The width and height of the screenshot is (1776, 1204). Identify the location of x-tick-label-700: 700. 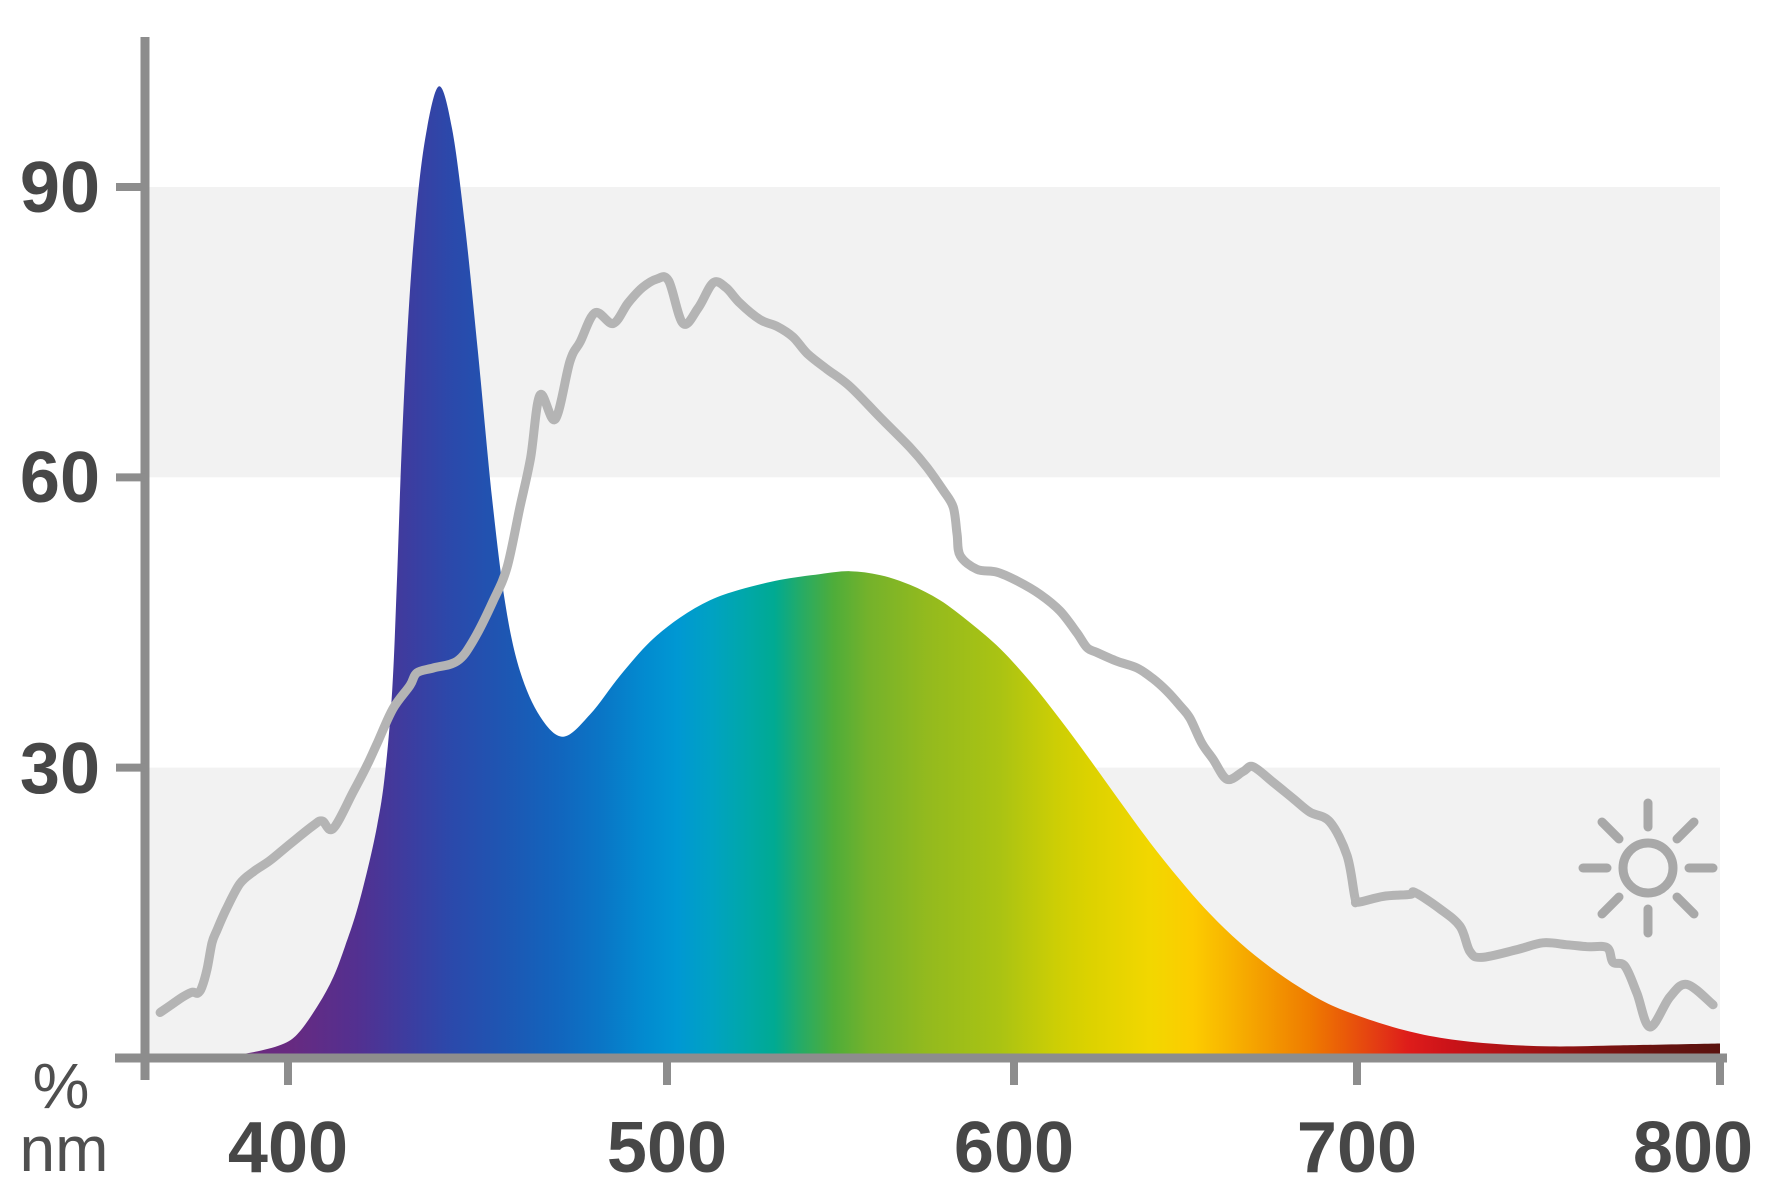
(1357, 1148).